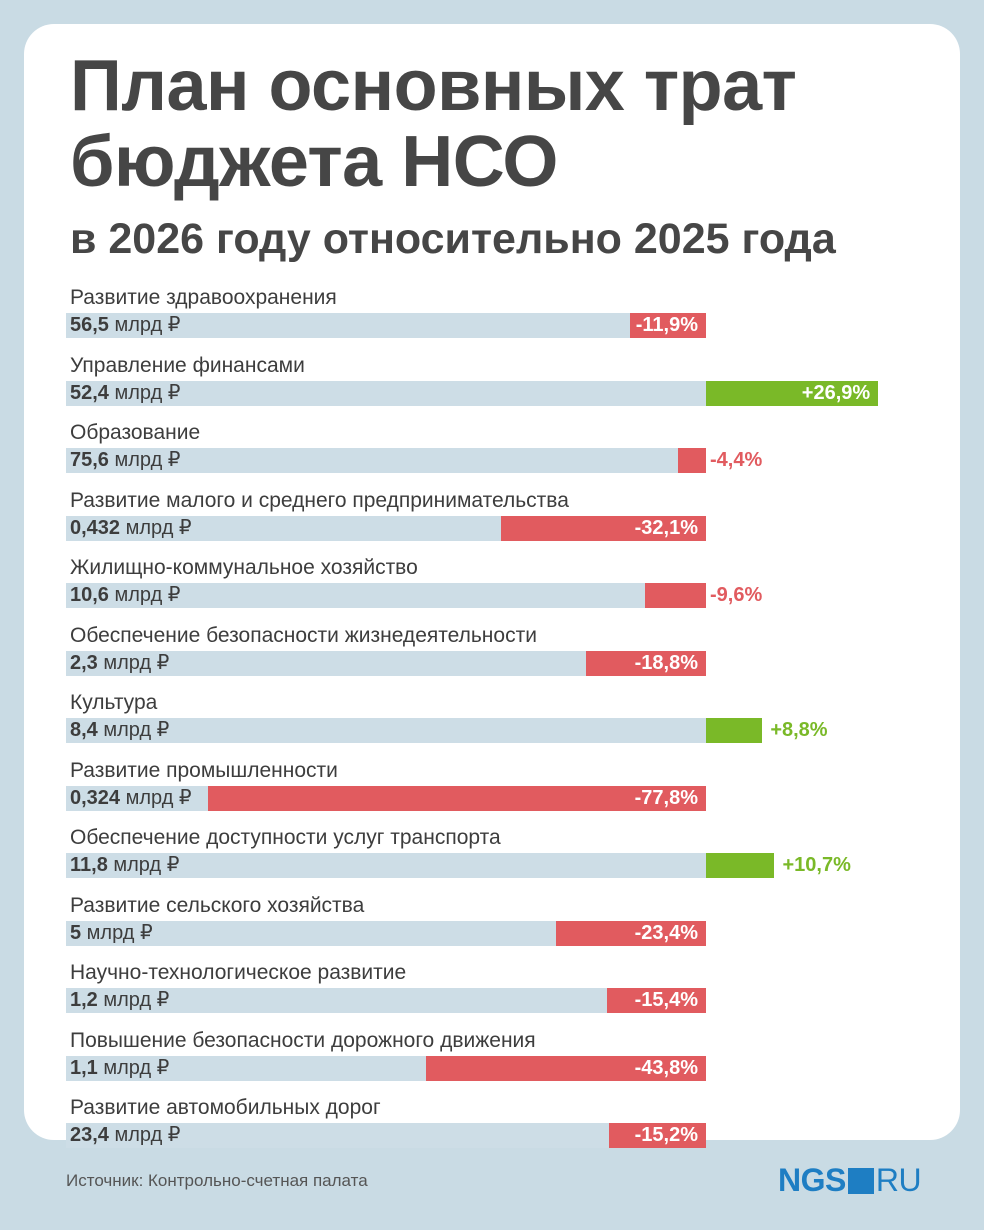 The height and width of the screenshot is (1230, 984). I want to click on change-label: -18,8%, so click(666, 662).